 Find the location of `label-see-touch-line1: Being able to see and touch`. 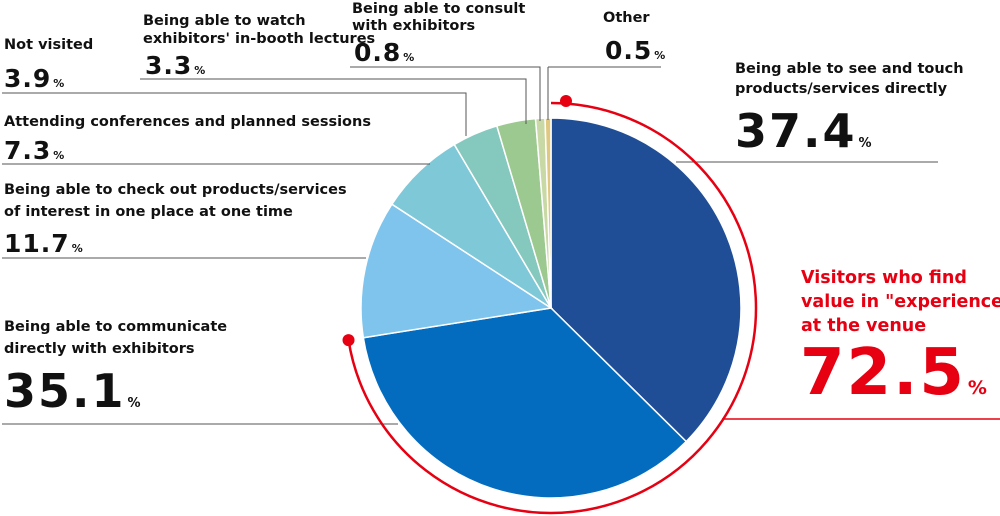

label-see-touch-line1: Being able to see and touch is located at coordinates (849, 69).